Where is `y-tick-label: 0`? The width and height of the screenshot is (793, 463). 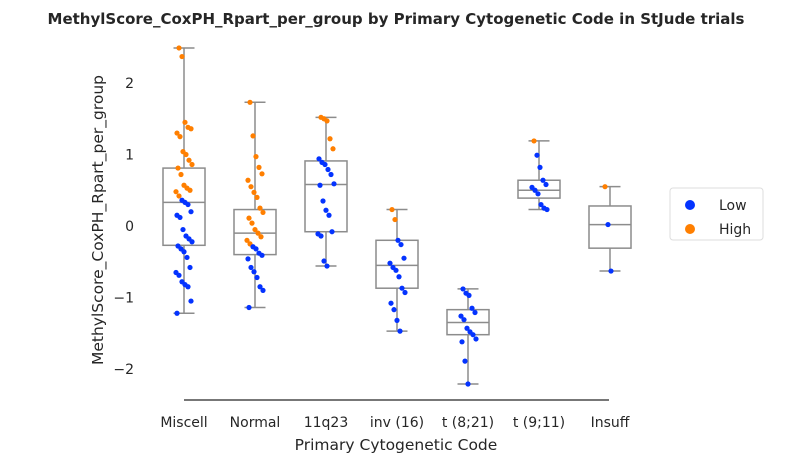
y-tick-label: 0 is located at coordinates (129, 227).